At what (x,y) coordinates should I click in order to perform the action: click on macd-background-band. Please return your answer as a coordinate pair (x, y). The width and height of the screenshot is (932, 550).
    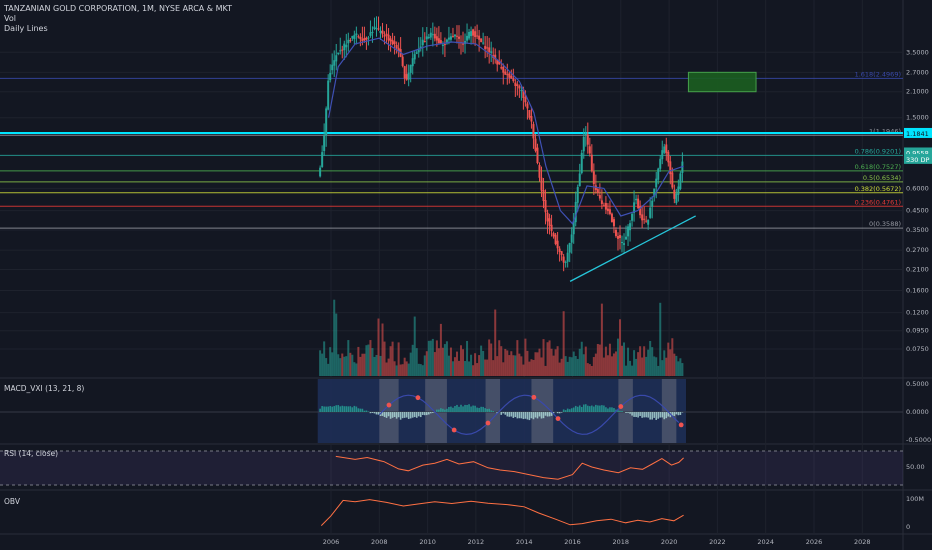
    Looking at the image, I should click on (502, 411).